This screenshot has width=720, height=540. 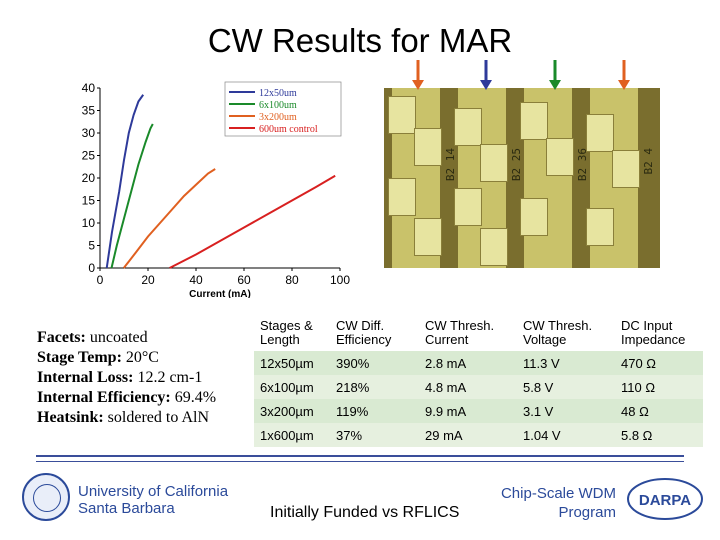 What do you see at coordinates (278, 117) in the screenshot?
I see `legend-label: 3x200um` at bounding box center [278, 117].